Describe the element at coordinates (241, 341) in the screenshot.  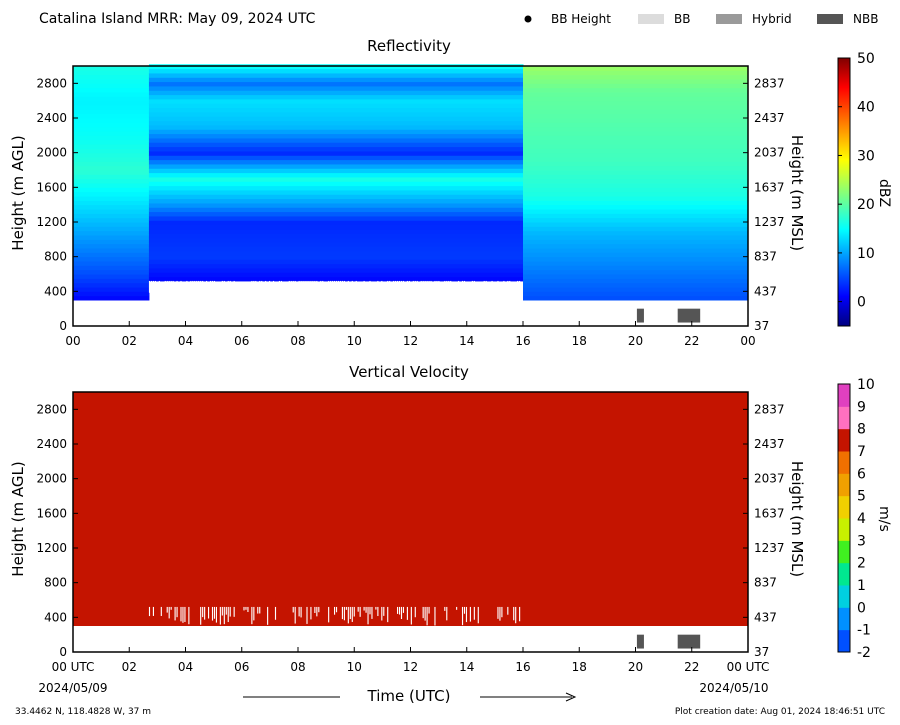
I see `x-tick-label: 06` at that location.